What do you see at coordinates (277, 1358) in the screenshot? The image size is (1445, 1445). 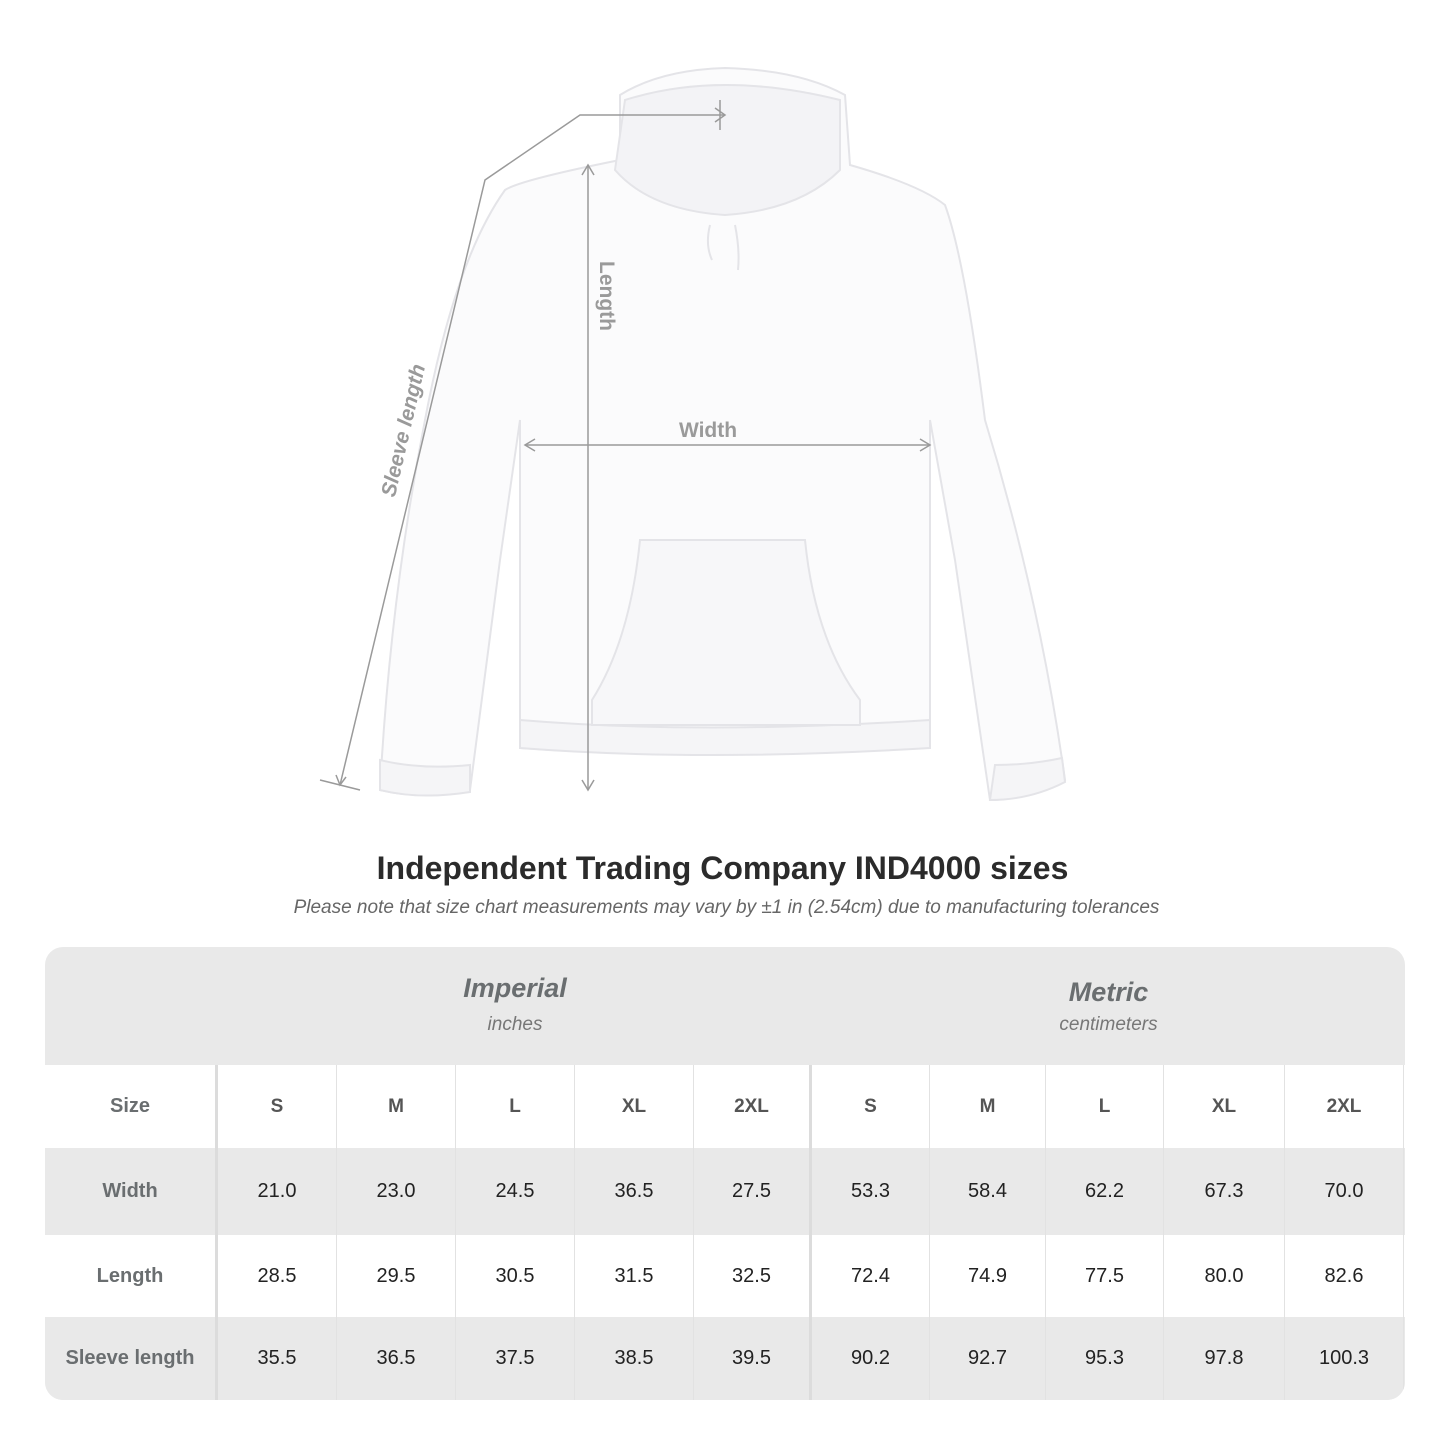 I see `value-cell: 35.5` at bounding box center [277, 1358].